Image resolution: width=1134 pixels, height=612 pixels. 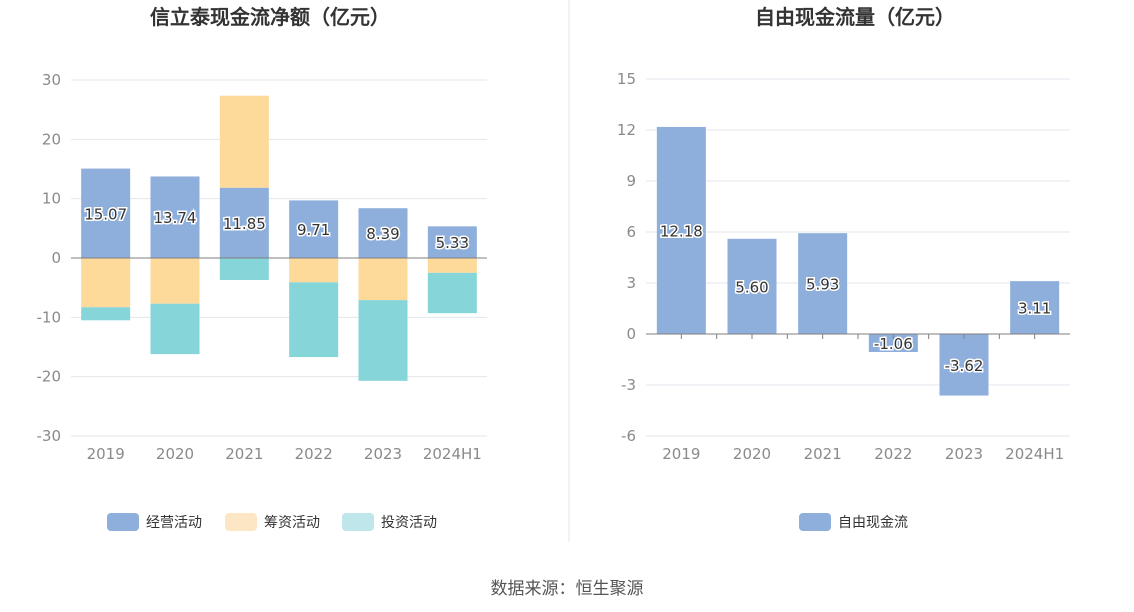 I want to click on data-label: 8.39, so click(x=382, y=234).